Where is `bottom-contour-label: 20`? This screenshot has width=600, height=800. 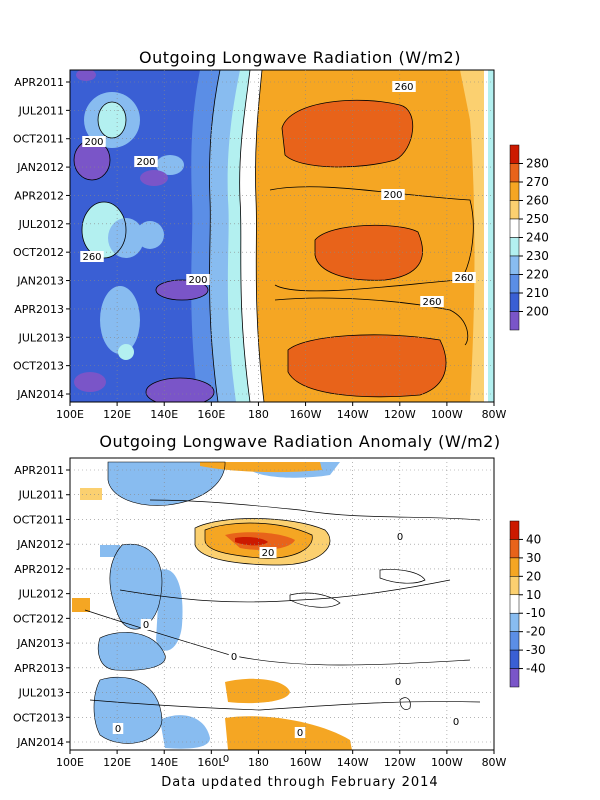
bottom-contour-label: 20 is located at coordinates (268, 553).